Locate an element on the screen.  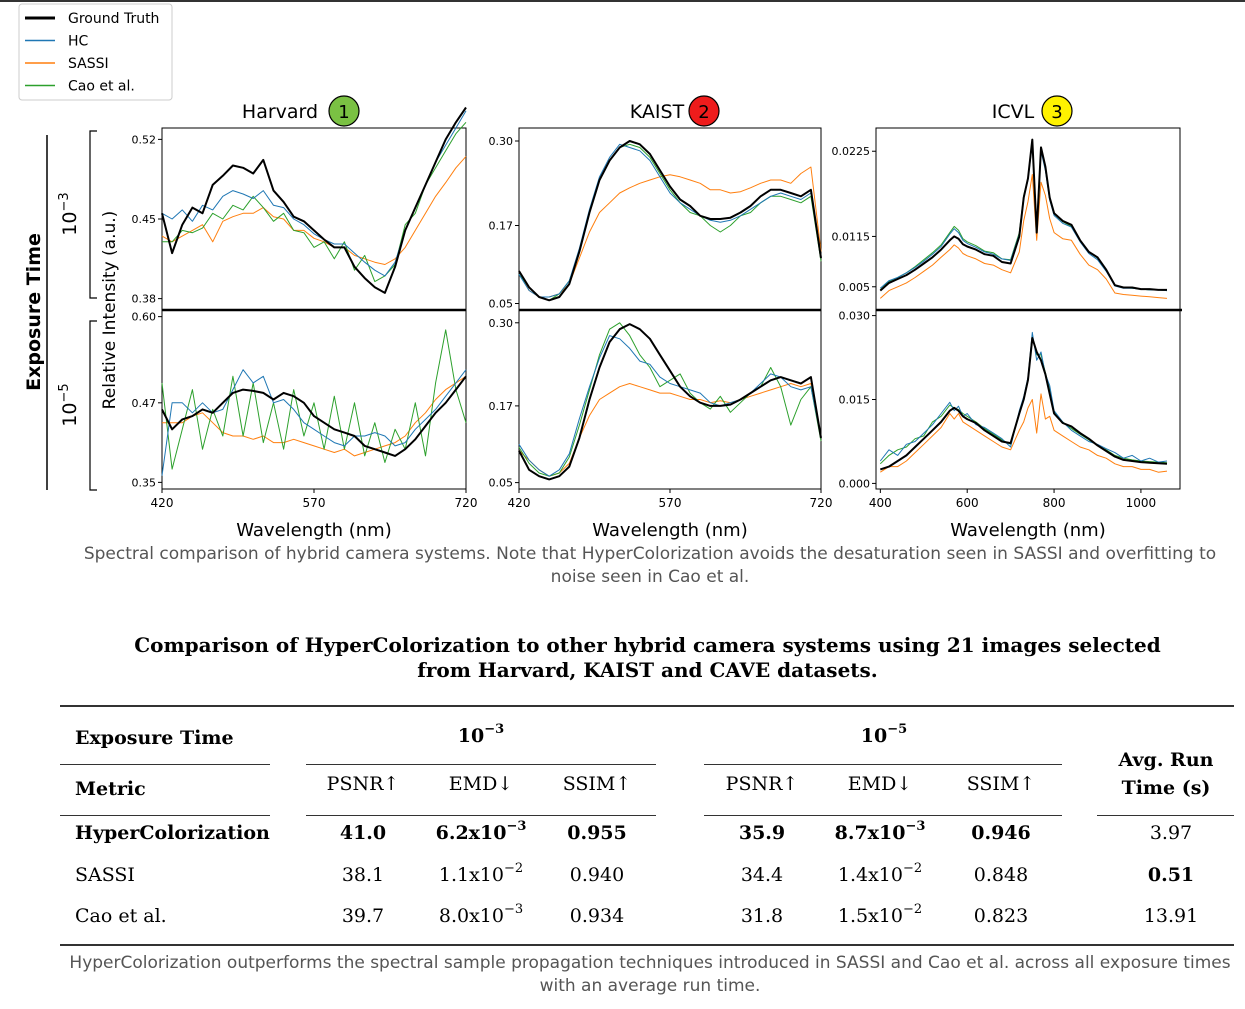
table-cell: 0.946 is located at coordinates (1001, 833).